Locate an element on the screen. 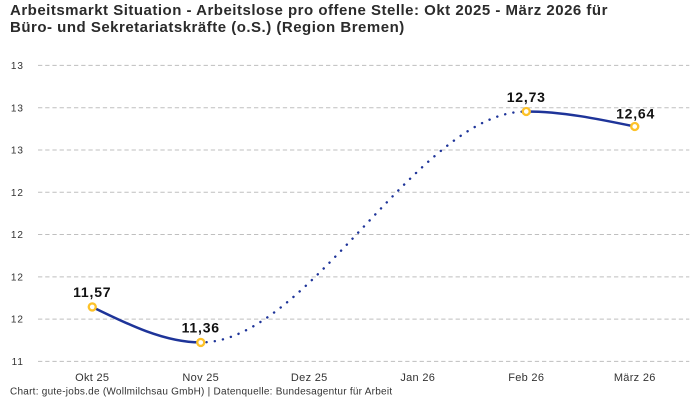 Image resolution: width=700 pixels, height=405 pixels. svg-text: Okt 25 is located at coordinates (92, 378).